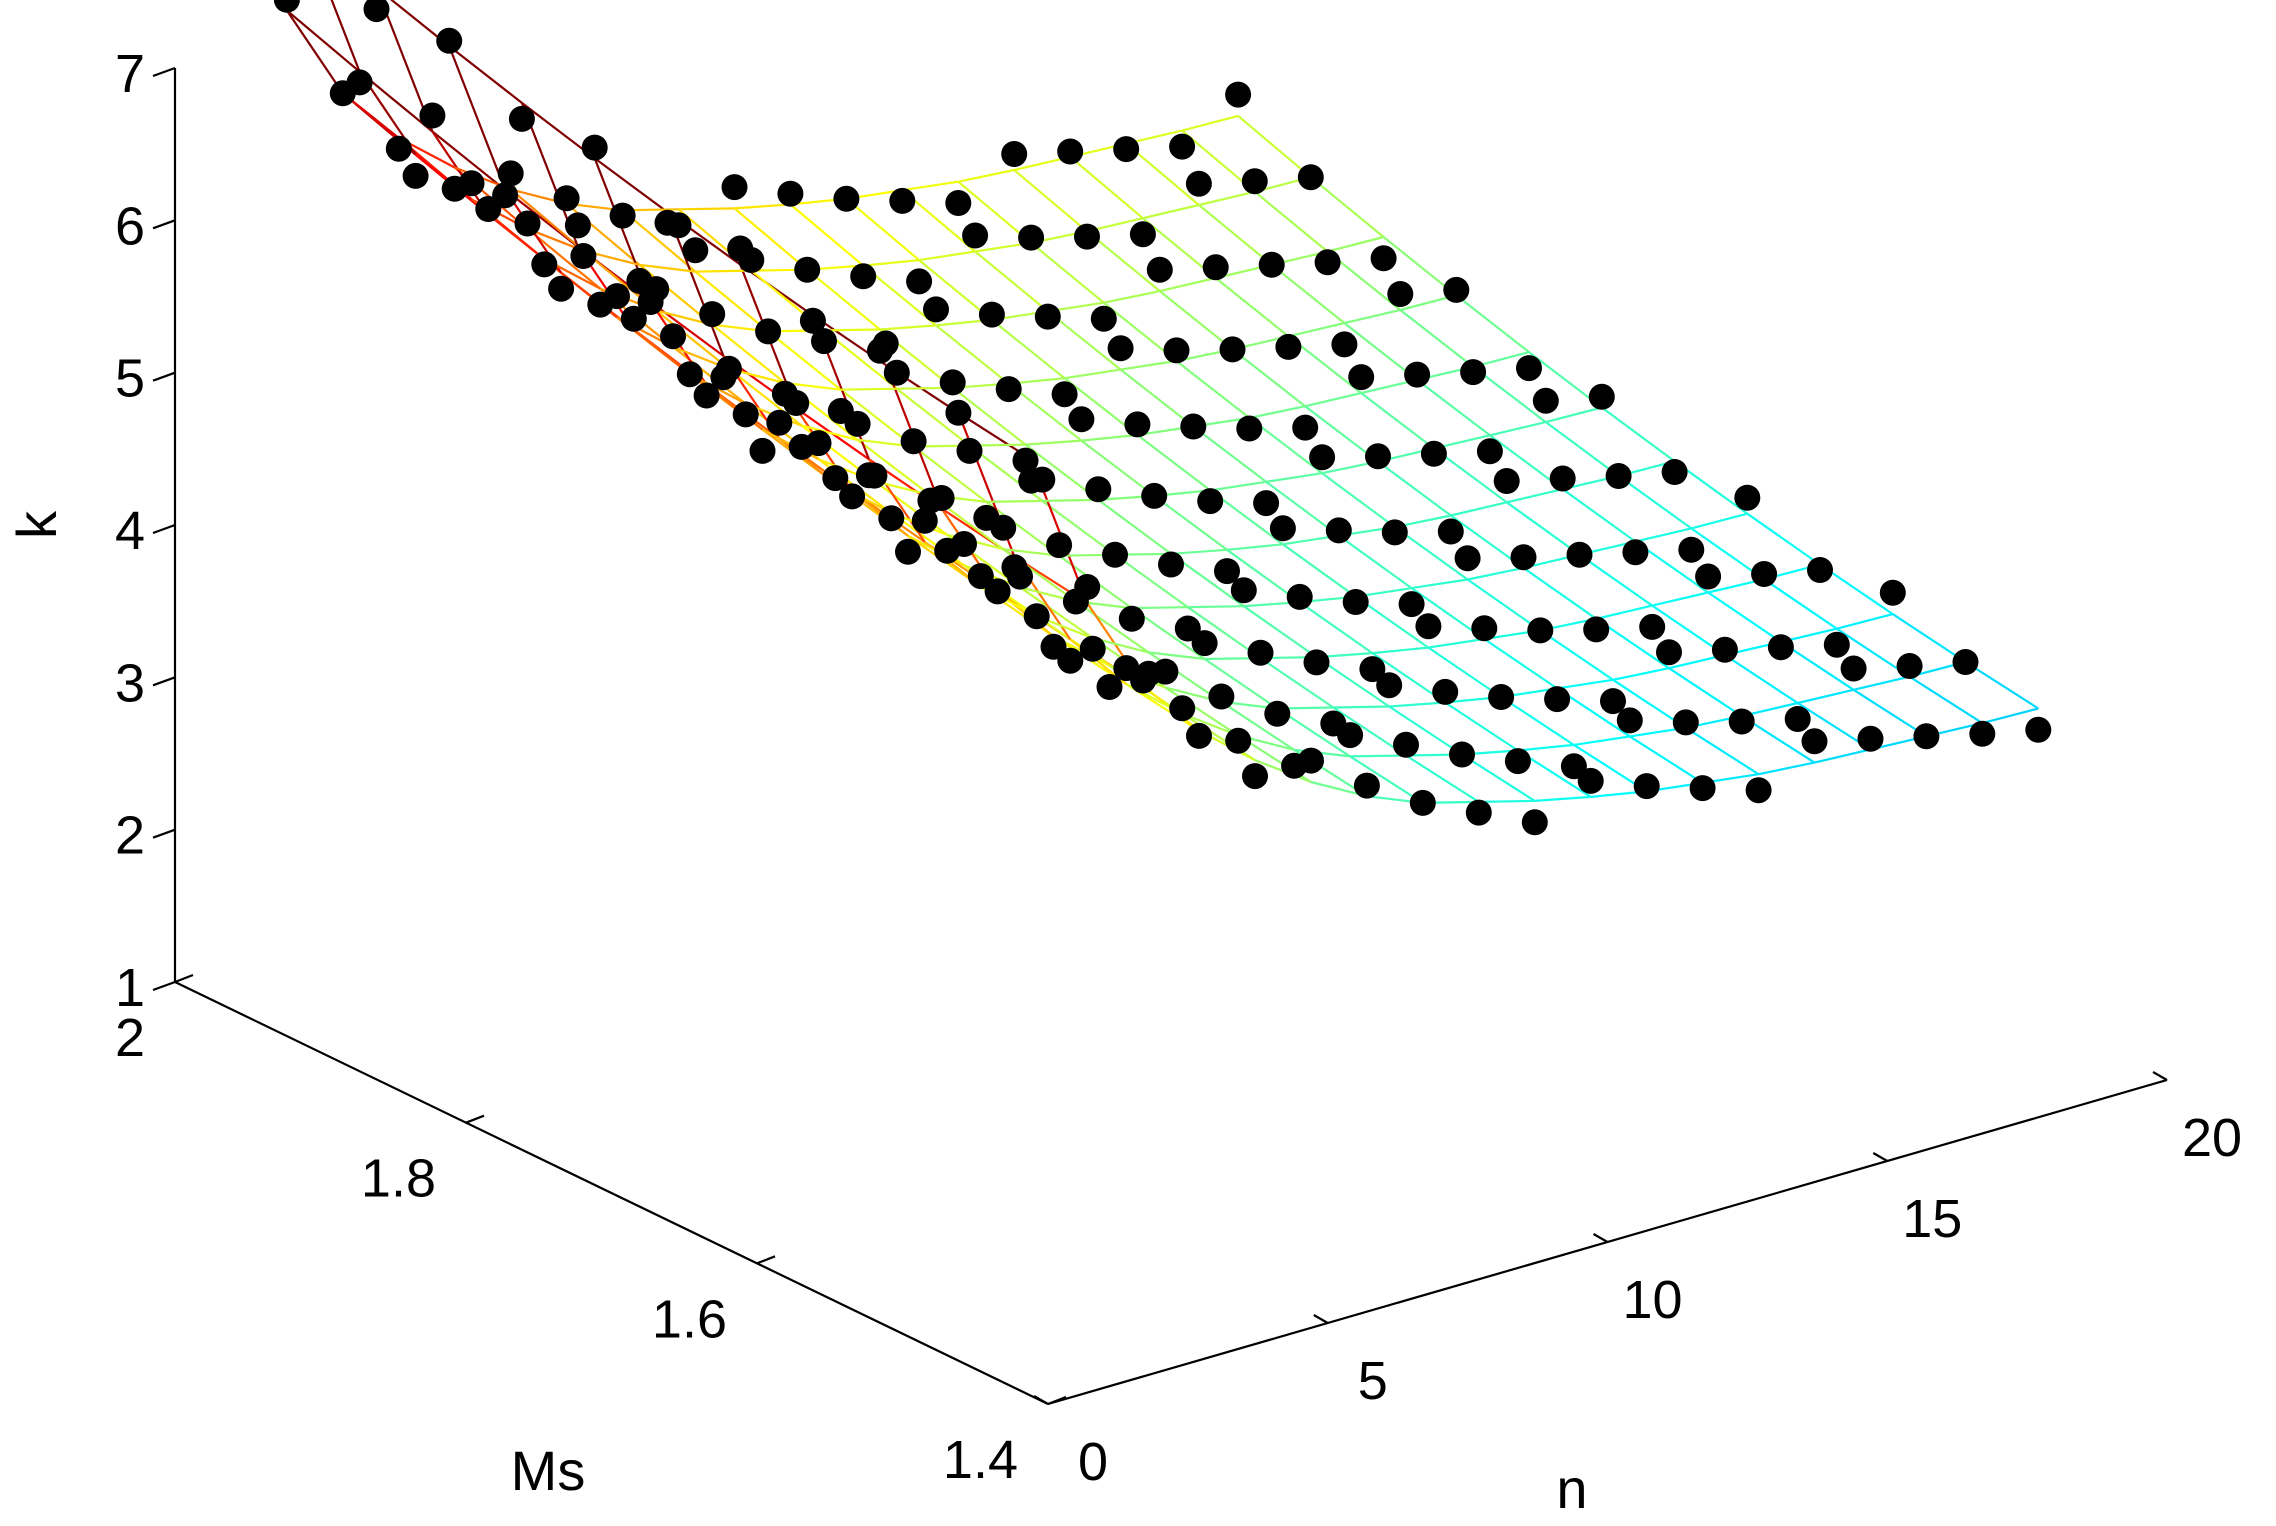  I want to click on n-tick-label: 10, so click(1652, 1300).